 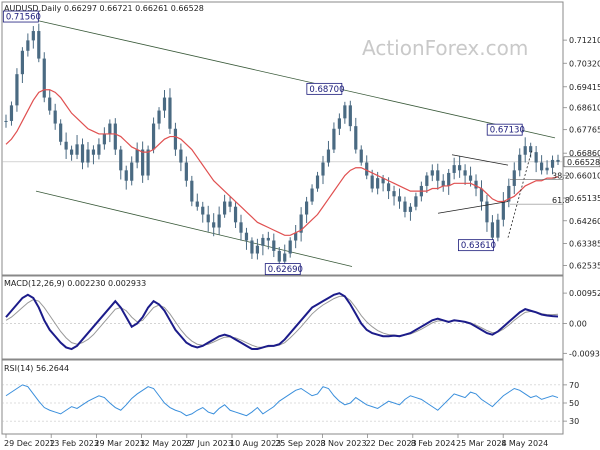 I want to click on rsi-tick-label: 30, so click(x=574, y=421).